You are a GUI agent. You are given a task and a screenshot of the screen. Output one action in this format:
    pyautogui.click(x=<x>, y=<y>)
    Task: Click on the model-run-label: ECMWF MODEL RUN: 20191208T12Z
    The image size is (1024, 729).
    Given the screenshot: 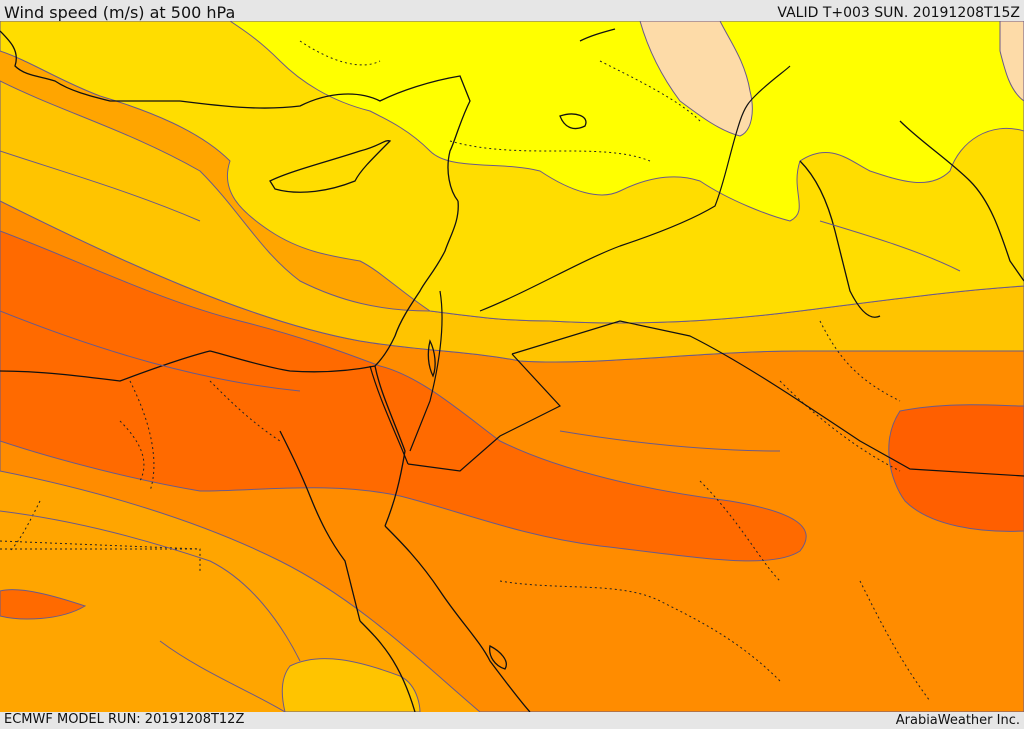 What is the action you would take?
    pyautogui.click(x=124, y=719)
    